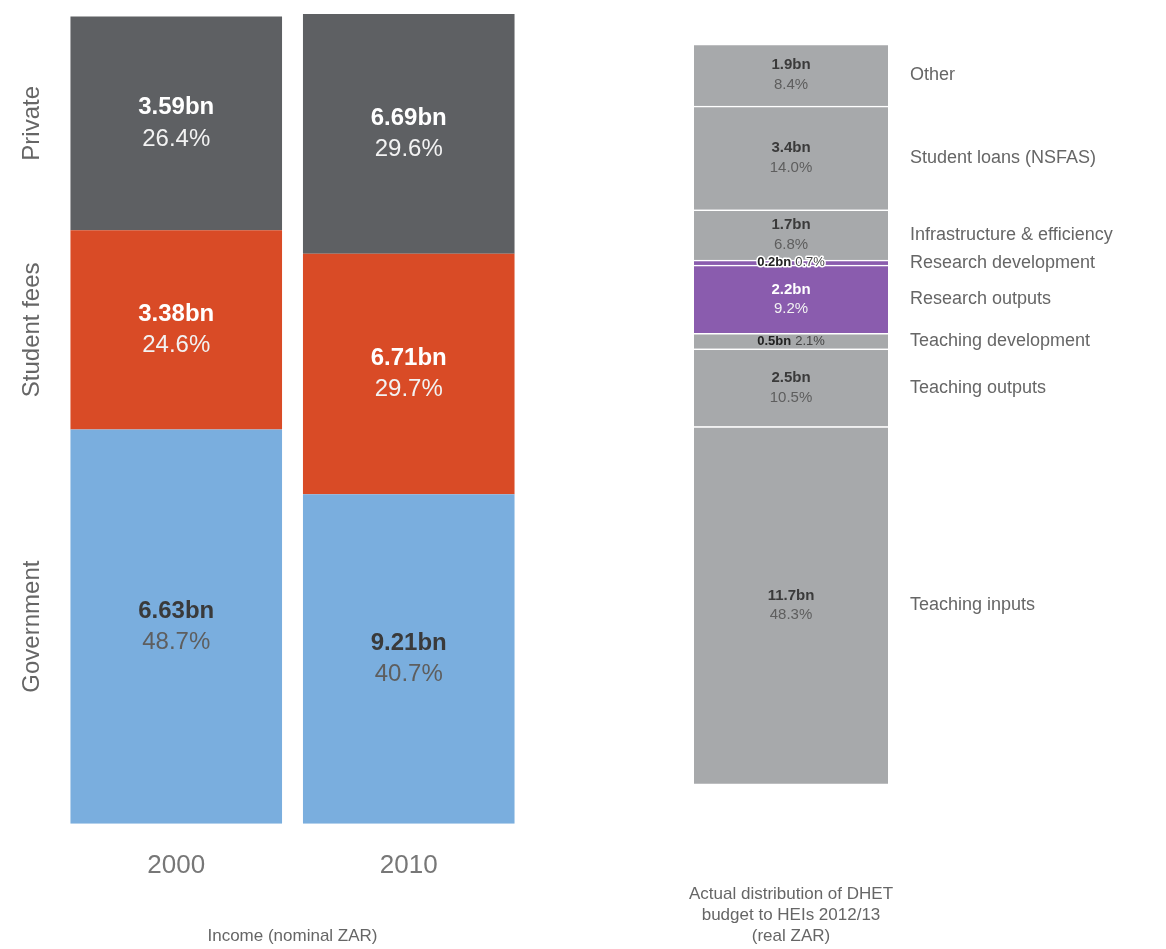 The height and width of the screenshot is (949, 1166). Describe the element at coordinates (1003, 156) in the screenshot. I see `series-label: Student loans (NSFAS)` at that location.